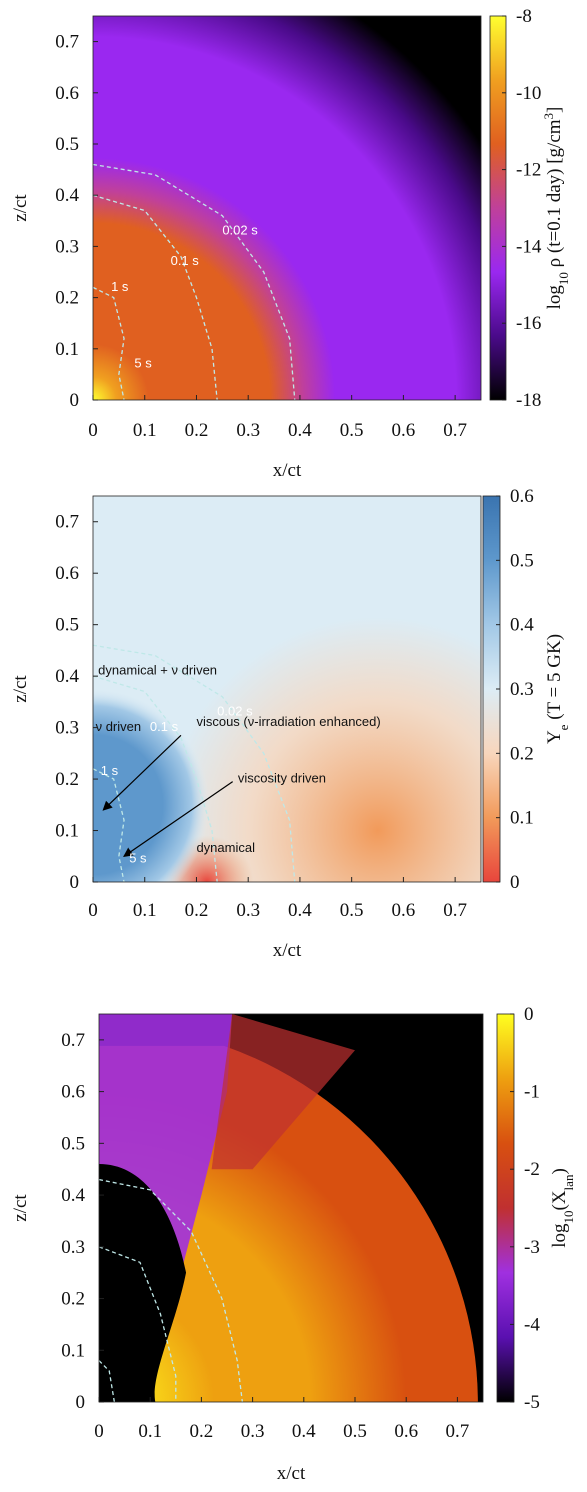 The height and width of the screenshot is (1492, 587). What do you see at coordinates (528, 323) in the screenshot?
I see `colorbar-tick-label: -16` at bounding box center [528, 323].